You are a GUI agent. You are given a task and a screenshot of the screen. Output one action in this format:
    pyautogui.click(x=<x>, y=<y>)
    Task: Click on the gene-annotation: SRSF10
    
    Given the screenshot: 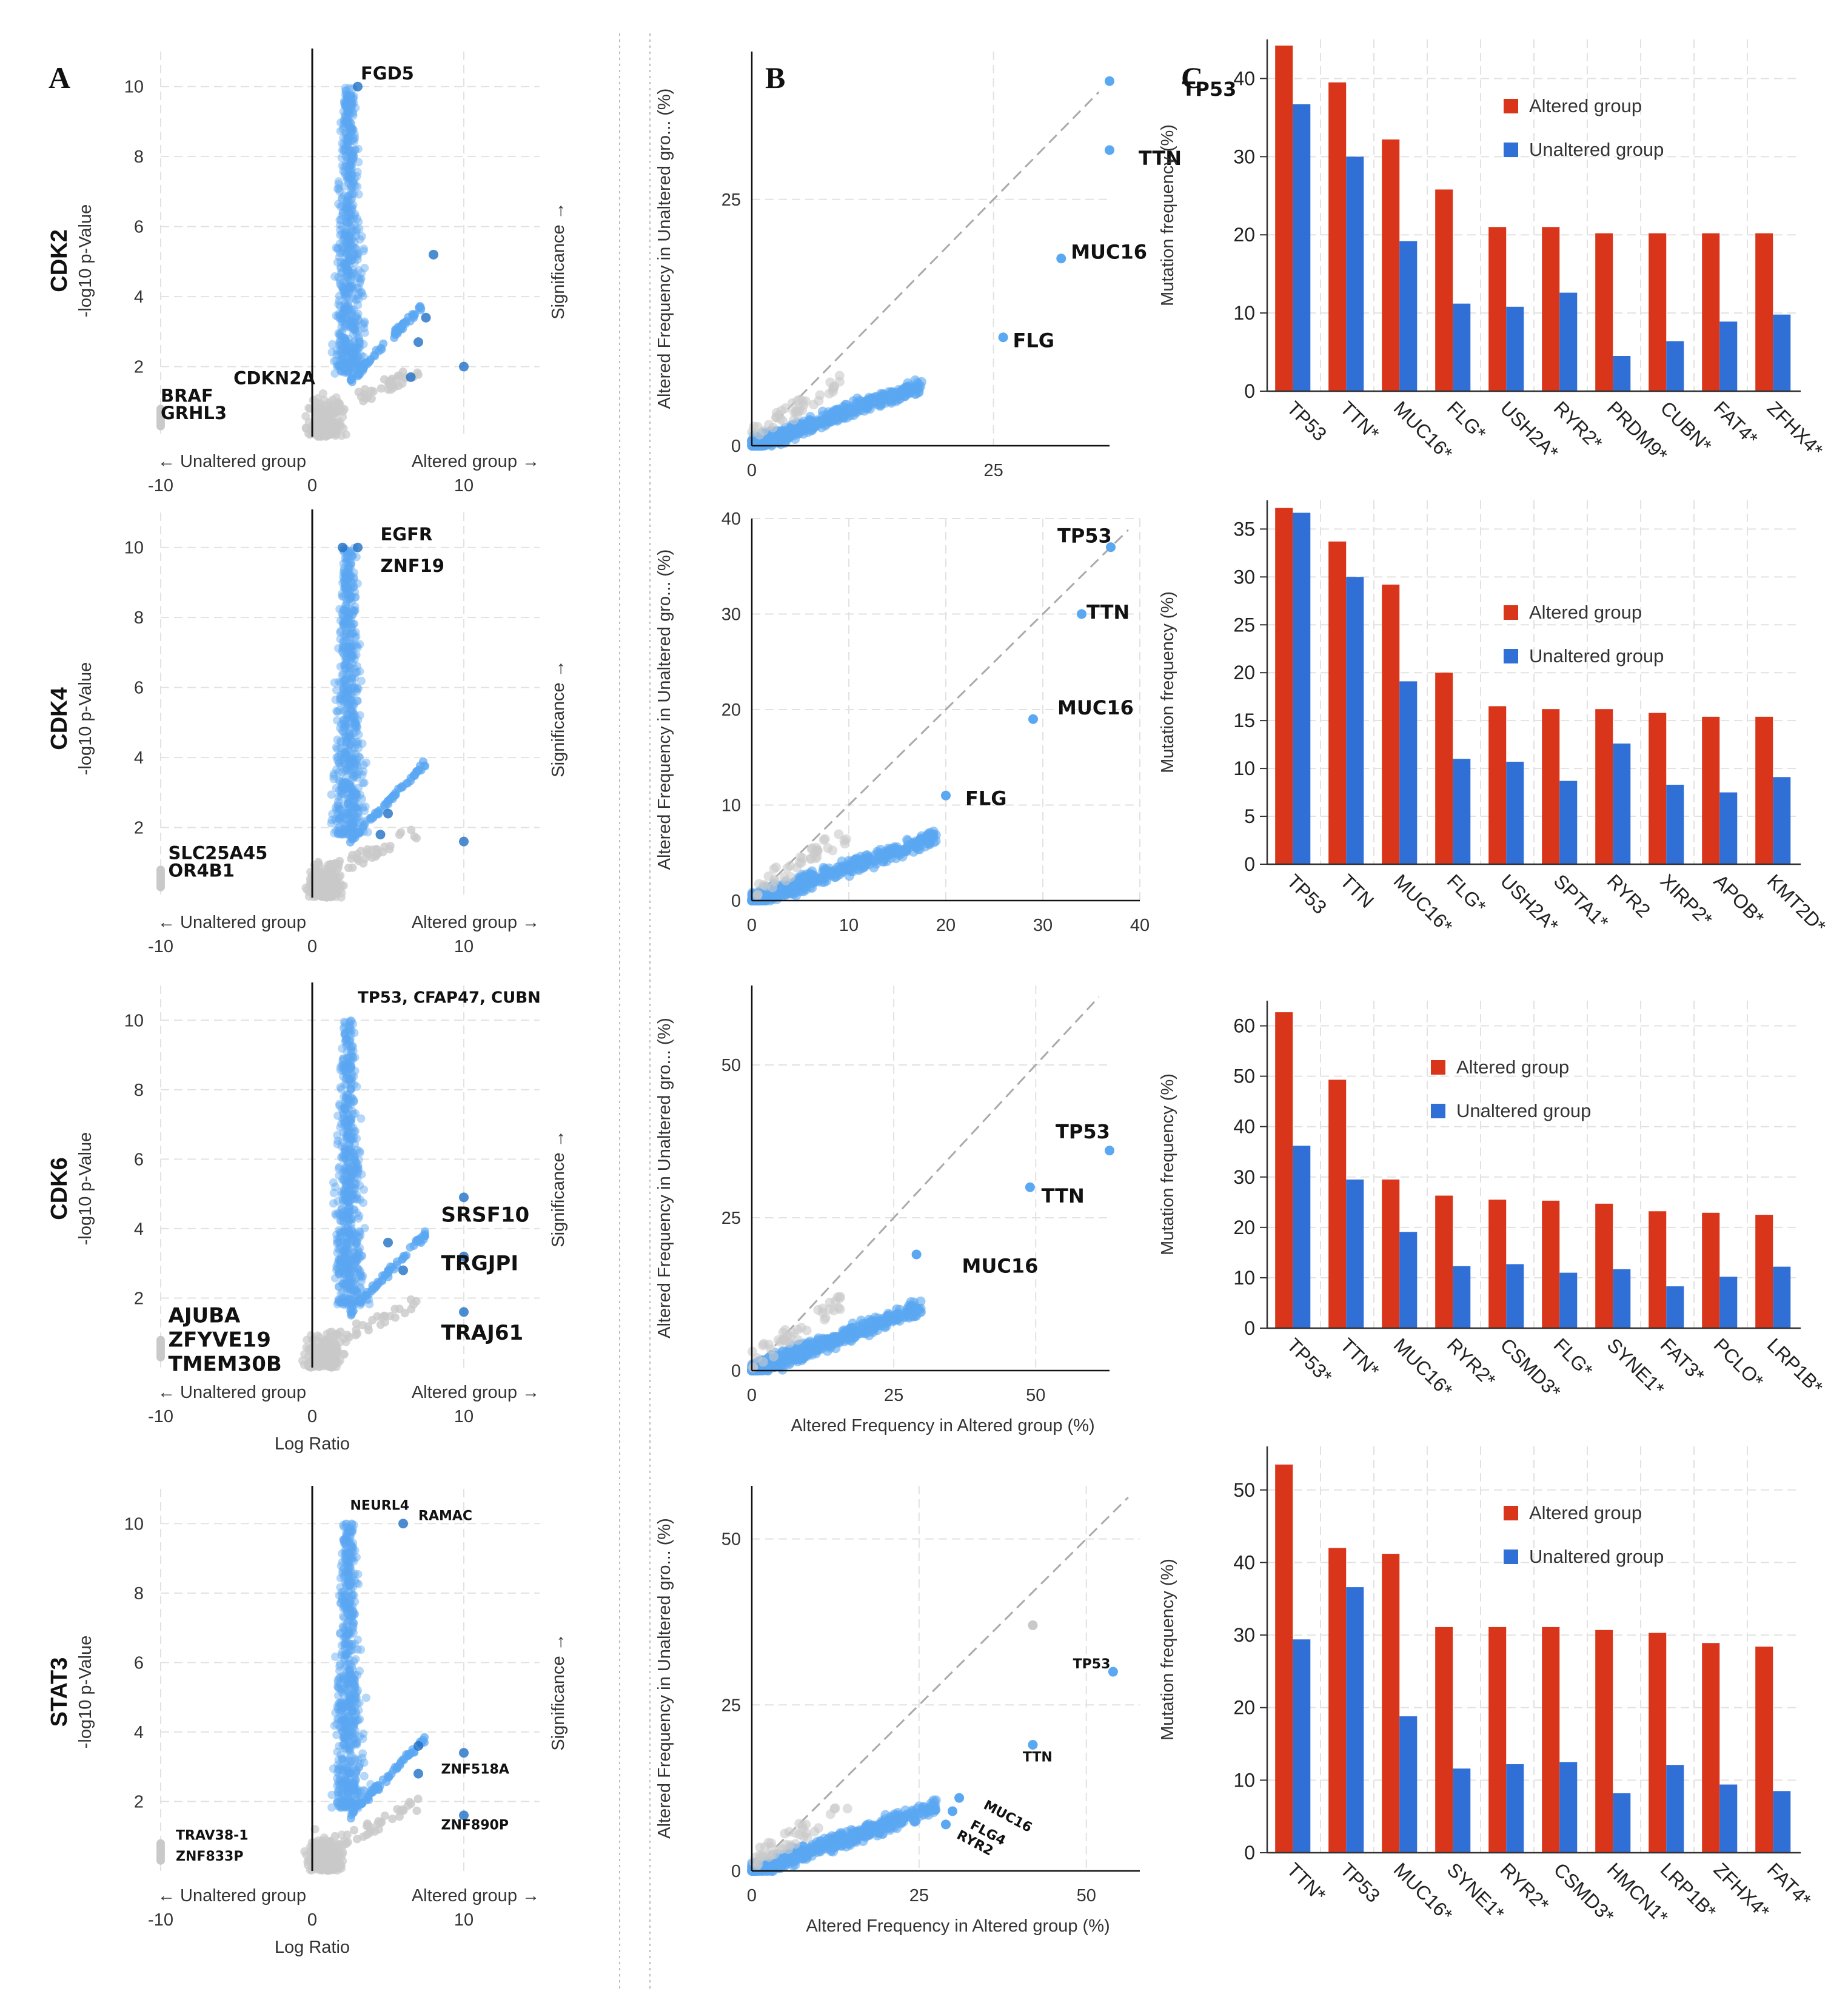 What is the action you would take?
    pyautogui.click(x=486, y=1215)
    